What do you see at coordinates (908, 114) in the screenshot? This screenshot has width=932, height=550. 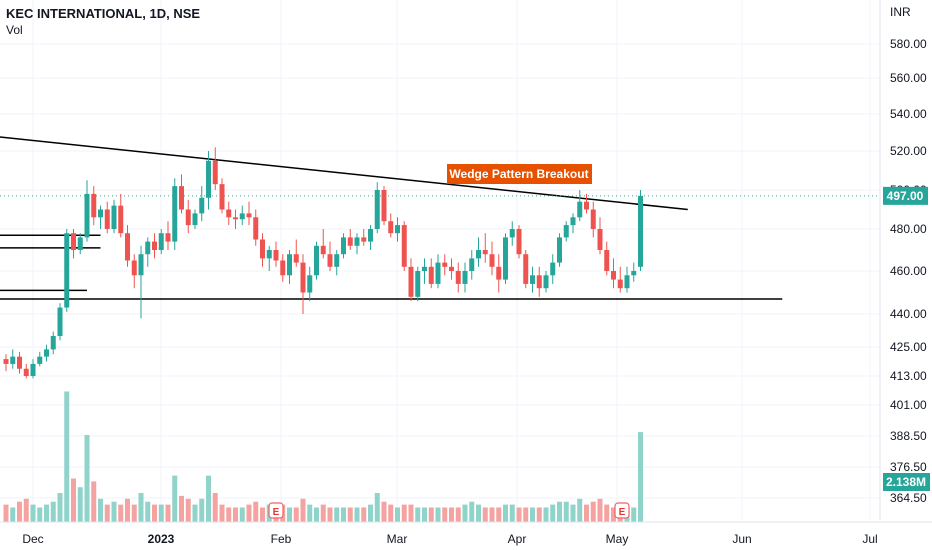 I see `price-tick-label: 540.00` at bounding box center [908, 114].